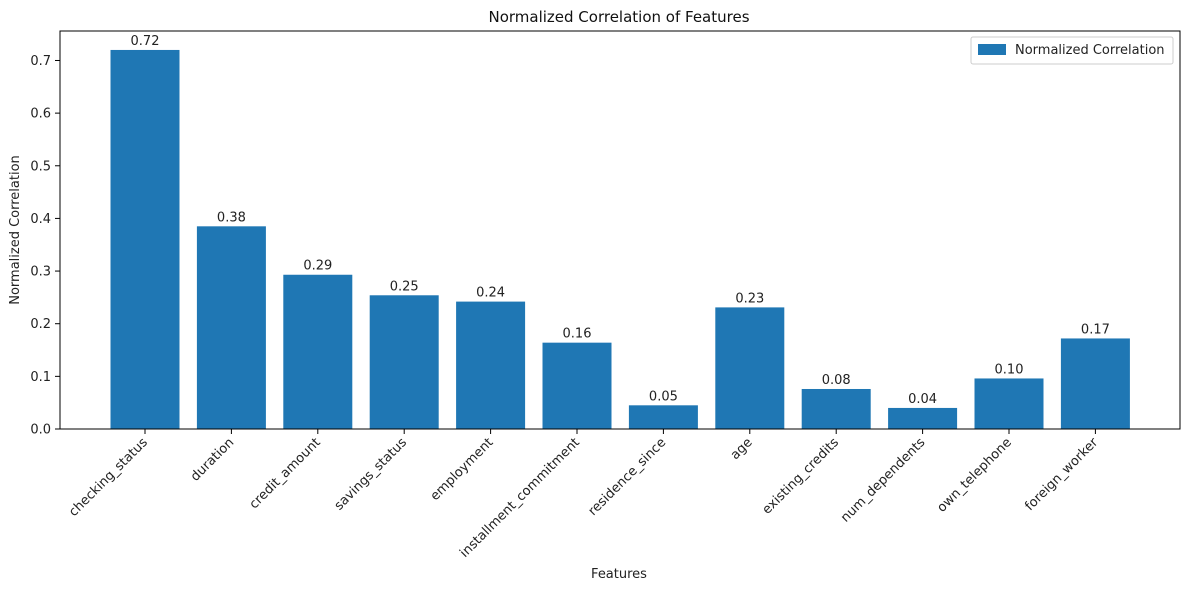 Image resolution: width=1189 pixels, height=590 pixels. I want to click on bar-value-label: 0.25, so click(404, 286).